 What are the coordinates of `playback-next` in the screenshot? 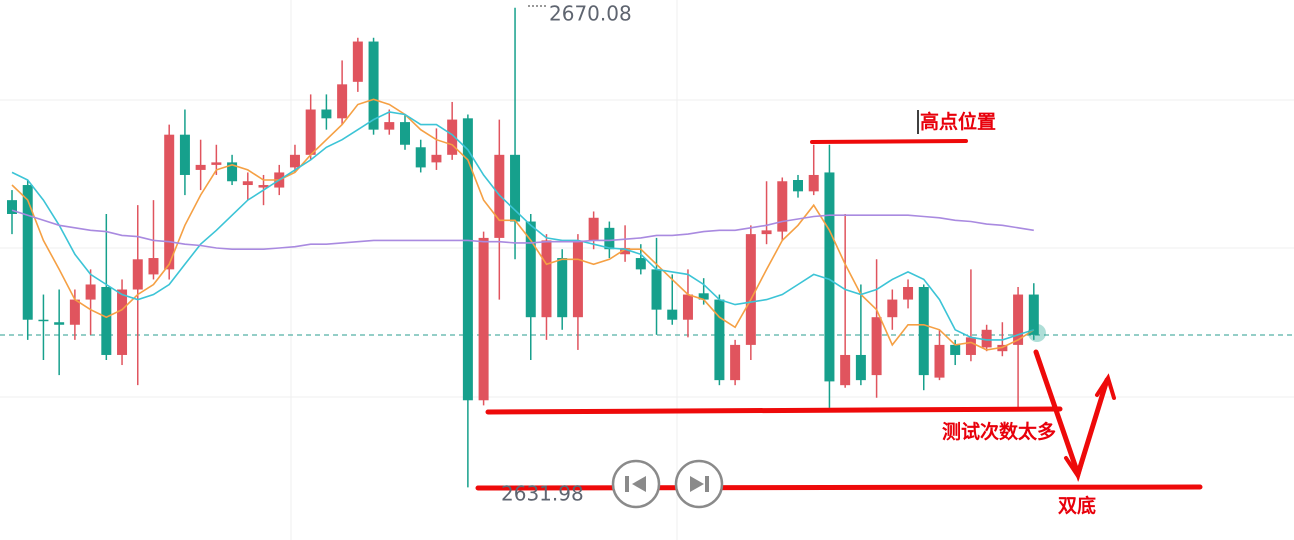 It's located at (699, 484).